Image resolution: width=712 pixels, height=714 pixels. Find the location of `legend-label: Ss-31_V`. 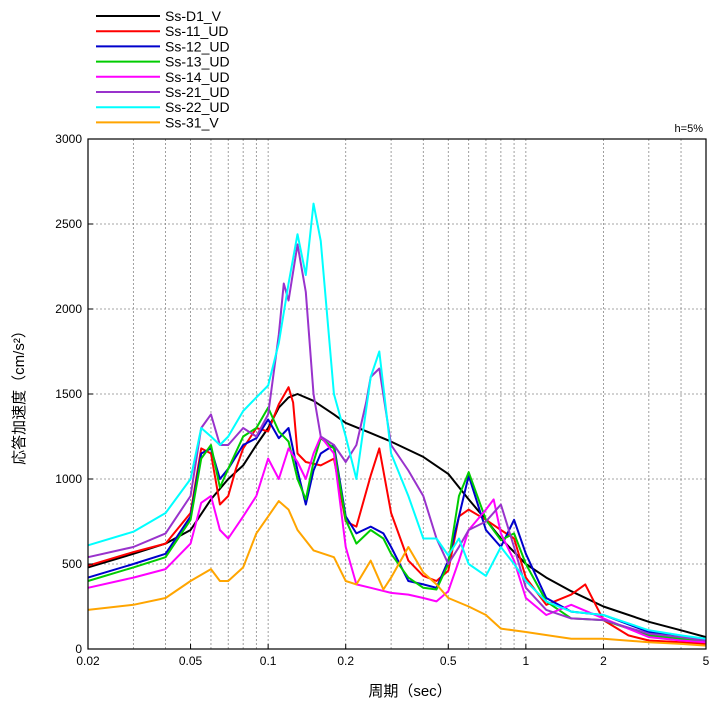

legend-label: Ss-31_V is located at coordinates (192, 122).